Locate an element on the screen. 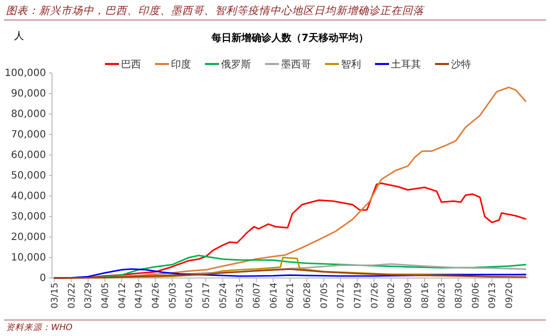 The image size is (550, 336). y-tick-label: 80,000 is located at coordinates (28, 114).